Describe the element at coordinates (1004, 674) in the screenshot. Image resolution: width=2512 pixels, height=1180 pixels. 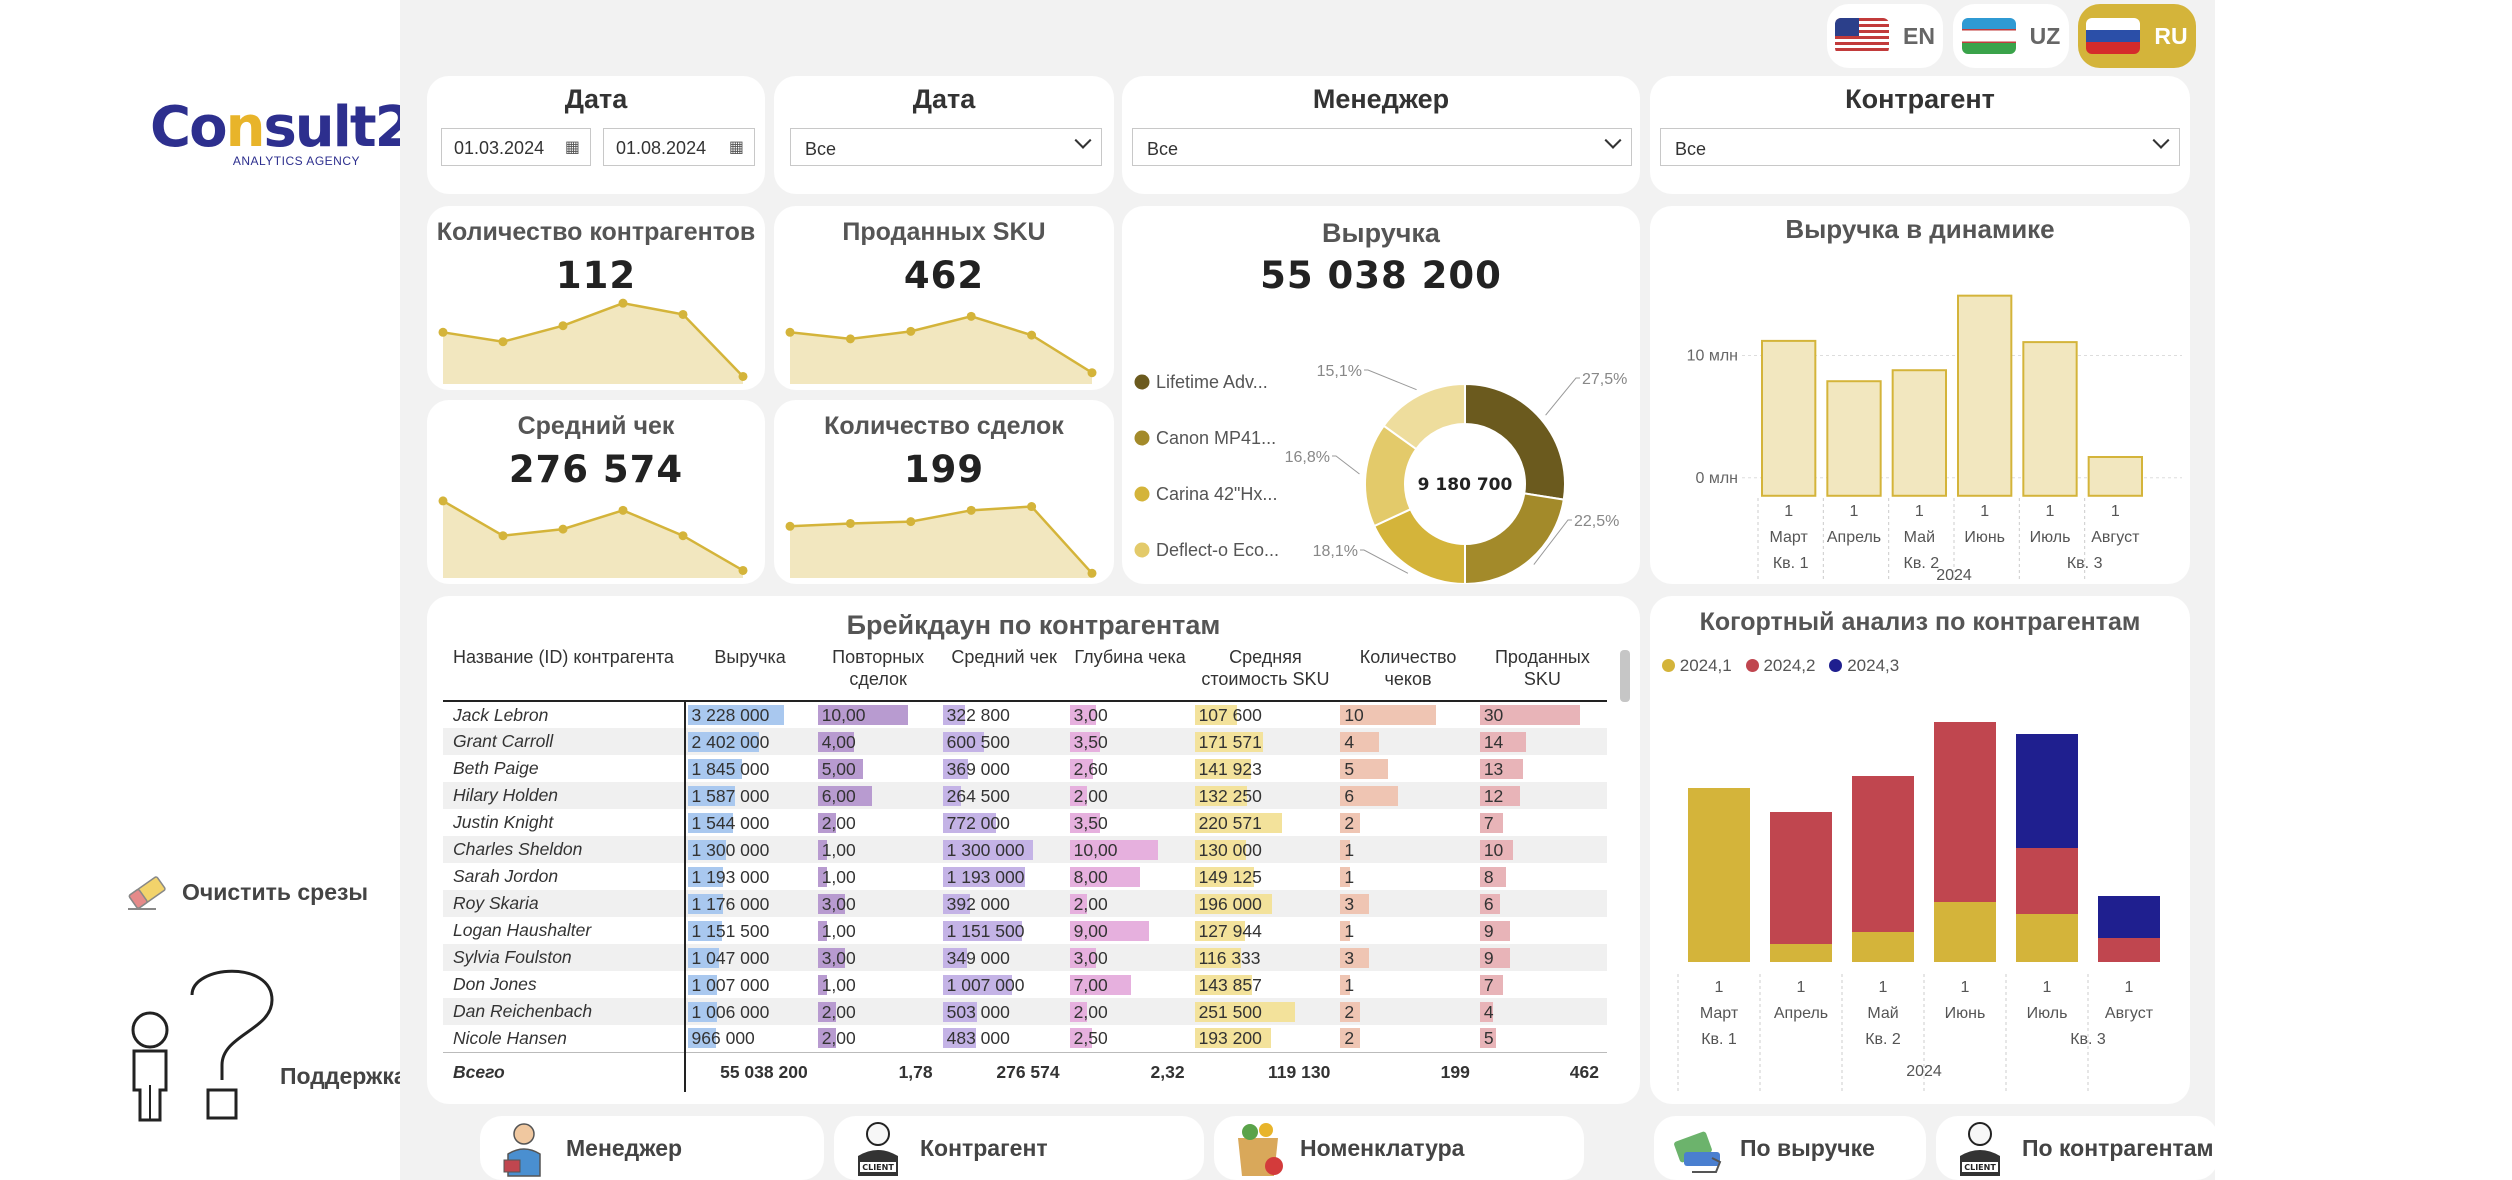
I see `col-header: Средний чек` at that location.